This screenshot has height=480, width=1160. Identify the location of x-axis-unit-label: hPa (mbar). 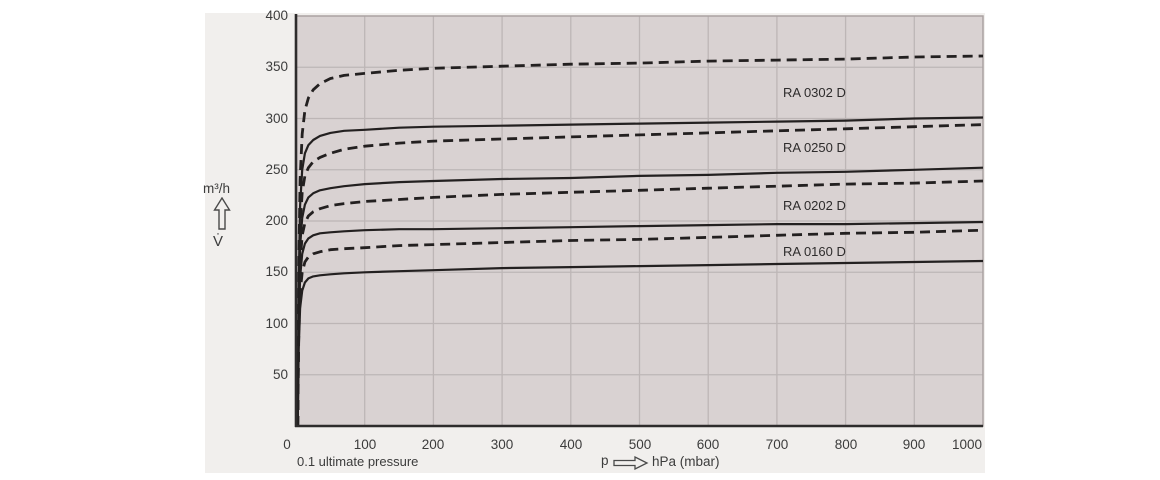
(686, 461).